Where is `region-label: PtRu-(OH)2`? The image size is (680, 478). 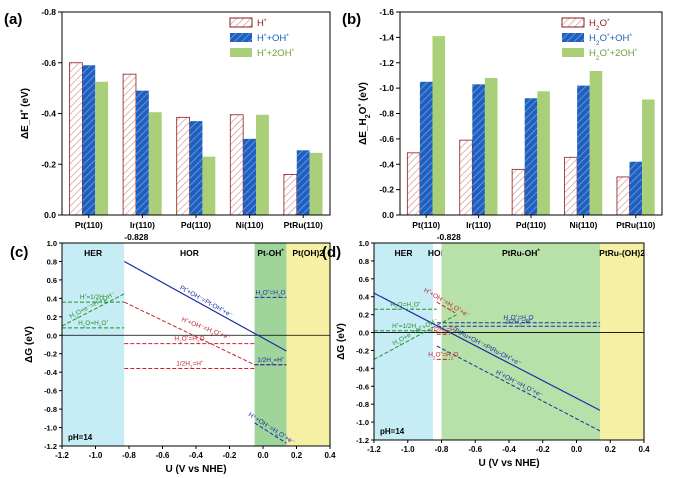 region-label: PtRu-(OH)2 is located at coordinates (622, 253).